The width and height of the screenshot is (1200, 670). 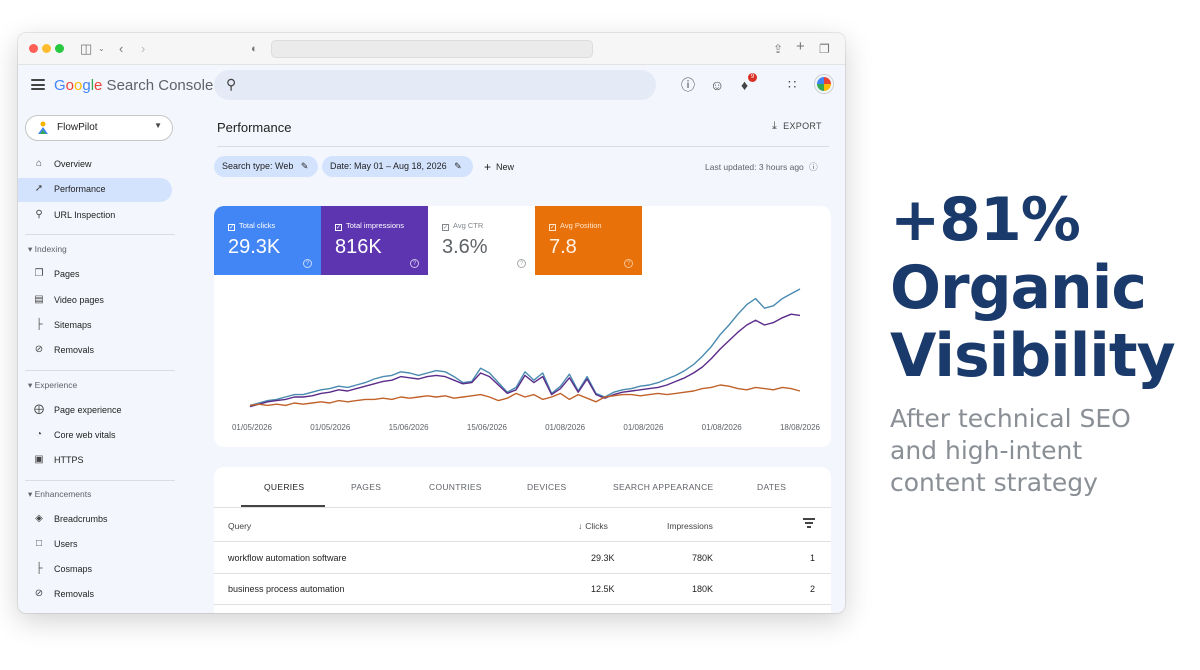 What do you see at coordinates (33, 48) in the screenshot?
I see `close-window-button` at bounding box center [33, 48].